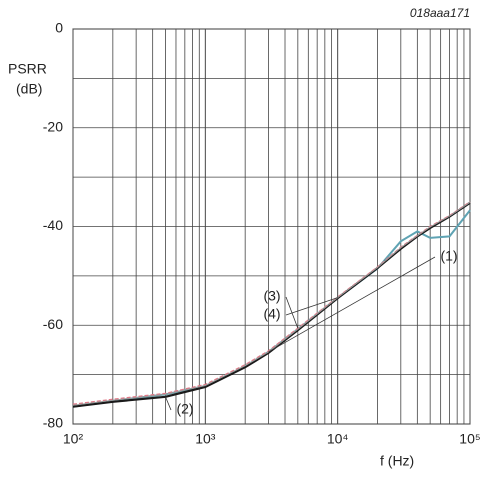 This screenshot has height=478, width=493. I want to click on chart-code: 018aaa171, so click(440, 13).